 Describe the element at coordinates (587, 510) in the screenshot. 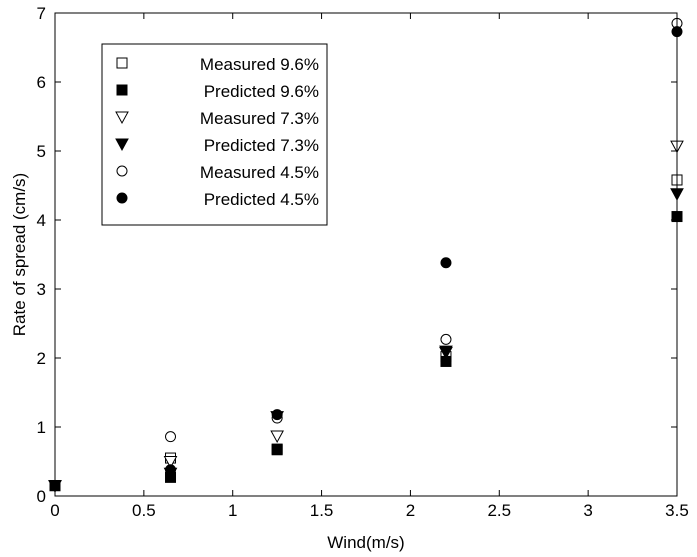

I see `x-tick-label: 3` at that location.